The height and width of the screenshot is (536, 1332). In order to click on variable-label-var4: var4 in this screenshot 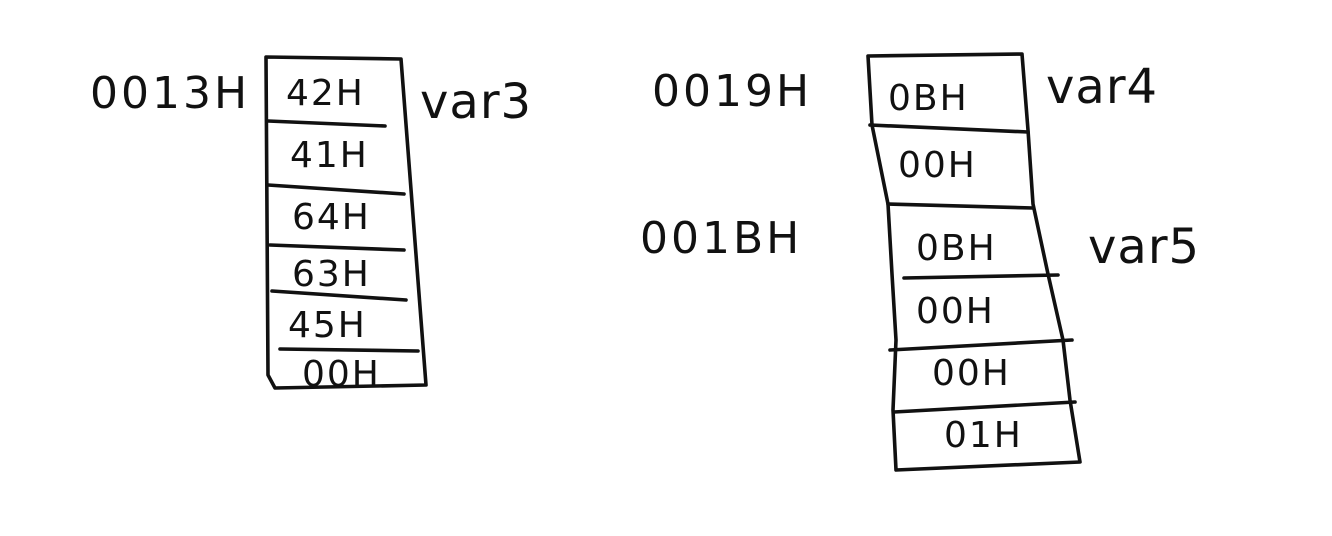, I will do `click(1102, 87)`.